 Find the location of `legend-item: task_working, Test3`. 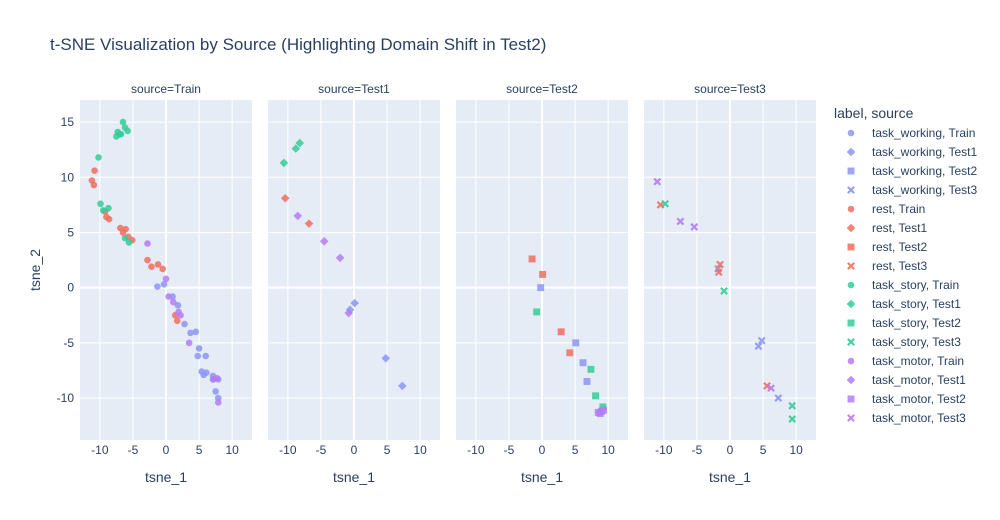

legend-item: task_working, Test3 is located at coordinates (912, 190).